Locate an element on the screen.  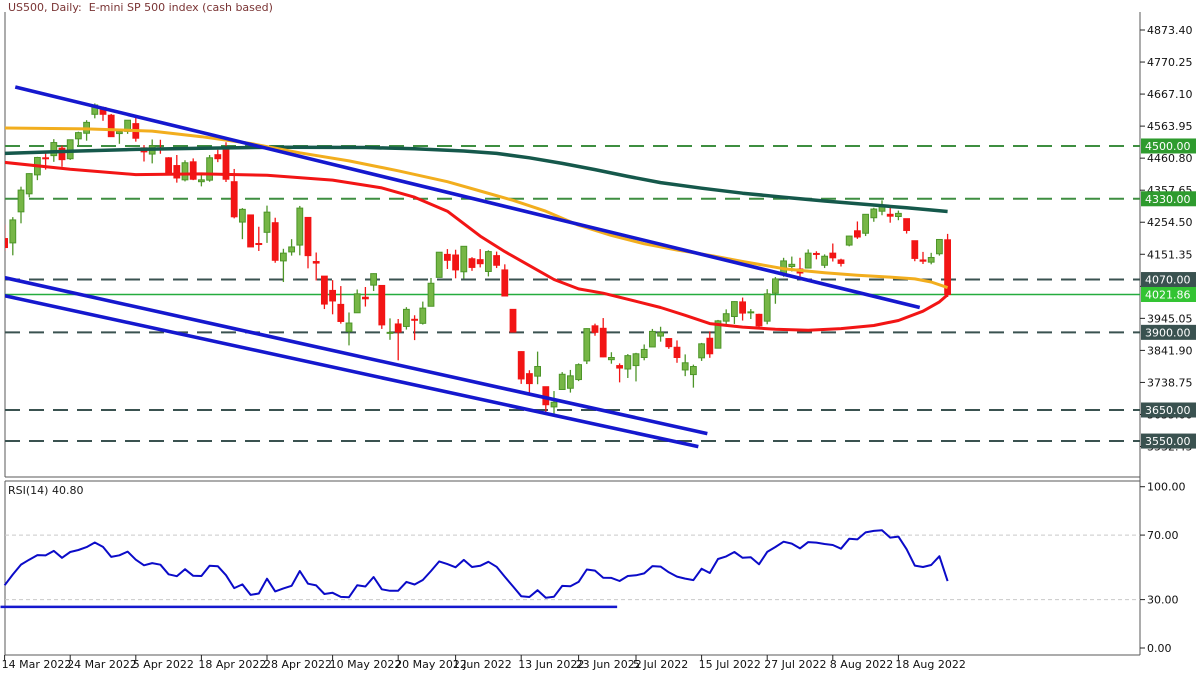
price-badge-level: 4070.00 is located at coordinates (1168, 280).